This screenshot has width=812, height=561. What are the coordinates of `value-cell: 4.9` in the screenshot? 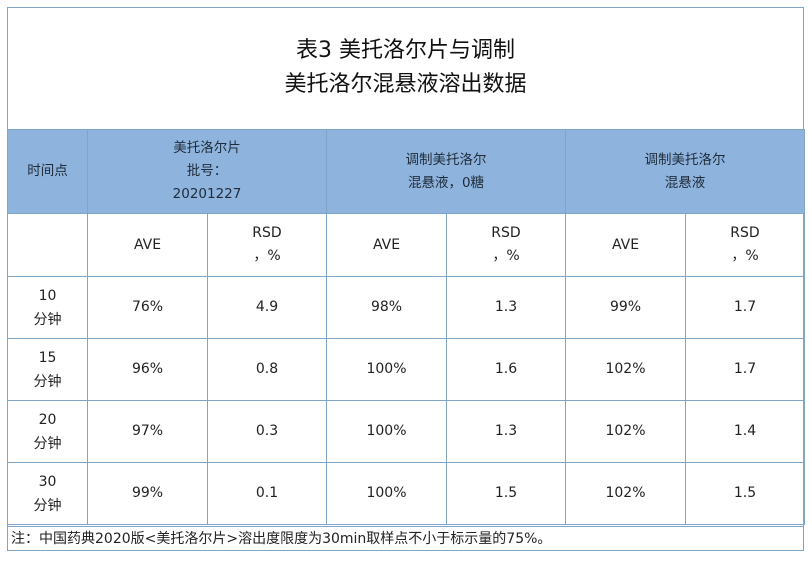 It's located at (267, 307).